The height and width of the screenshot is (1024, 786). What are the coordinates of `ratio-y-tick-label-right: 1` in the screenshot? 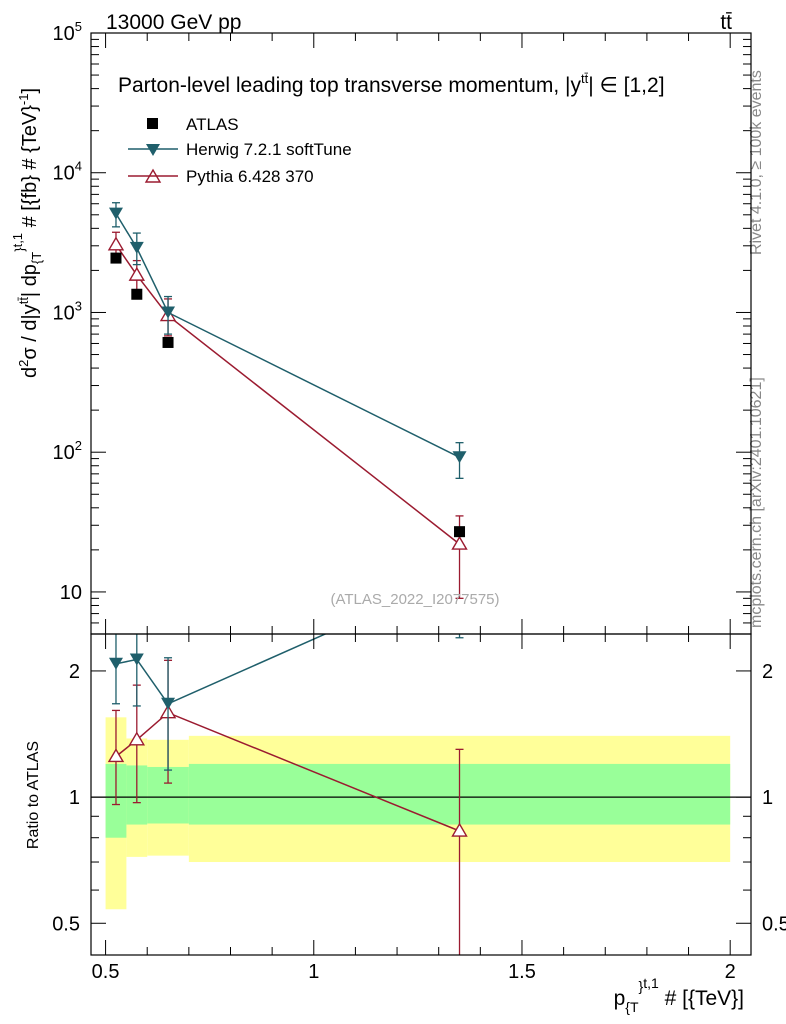 It's located at (767, 798).